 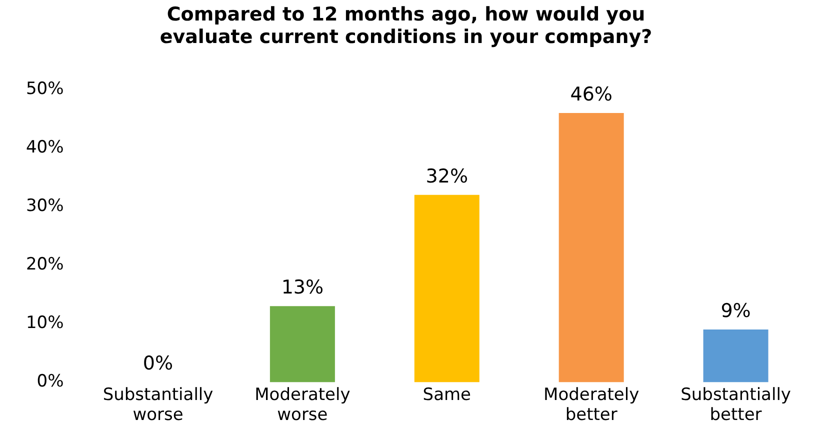 I want to click on data-label: 32%, so click(x=447, y=176).